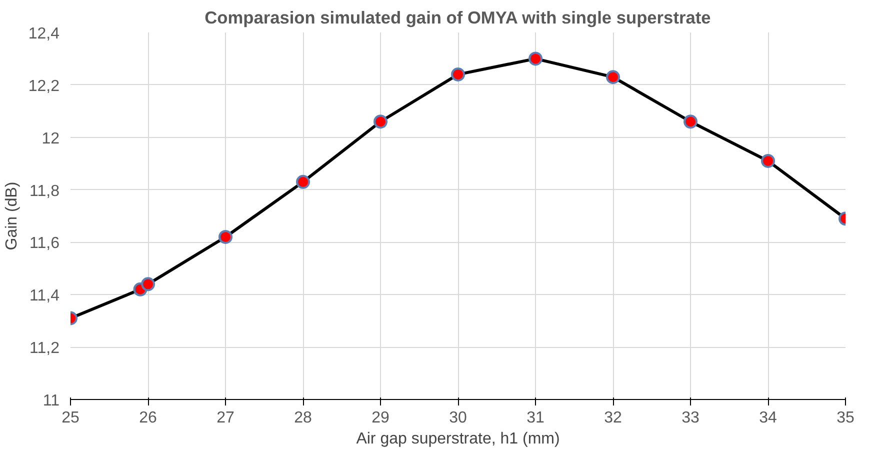  Describe the element at coordinates (44, 86) in the screenshot. I see `y-tick-label: 12,2` at that location.